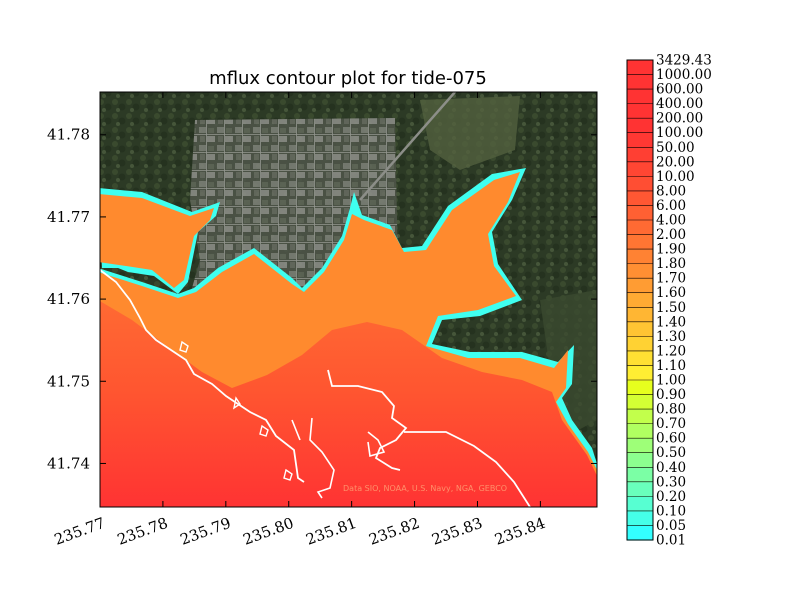 This screenshot has height=600, width=800. What do you see at coordinates (157, 241) in the screenshot?
I see `flux-zone-orange` at bounding box center [157, 241].